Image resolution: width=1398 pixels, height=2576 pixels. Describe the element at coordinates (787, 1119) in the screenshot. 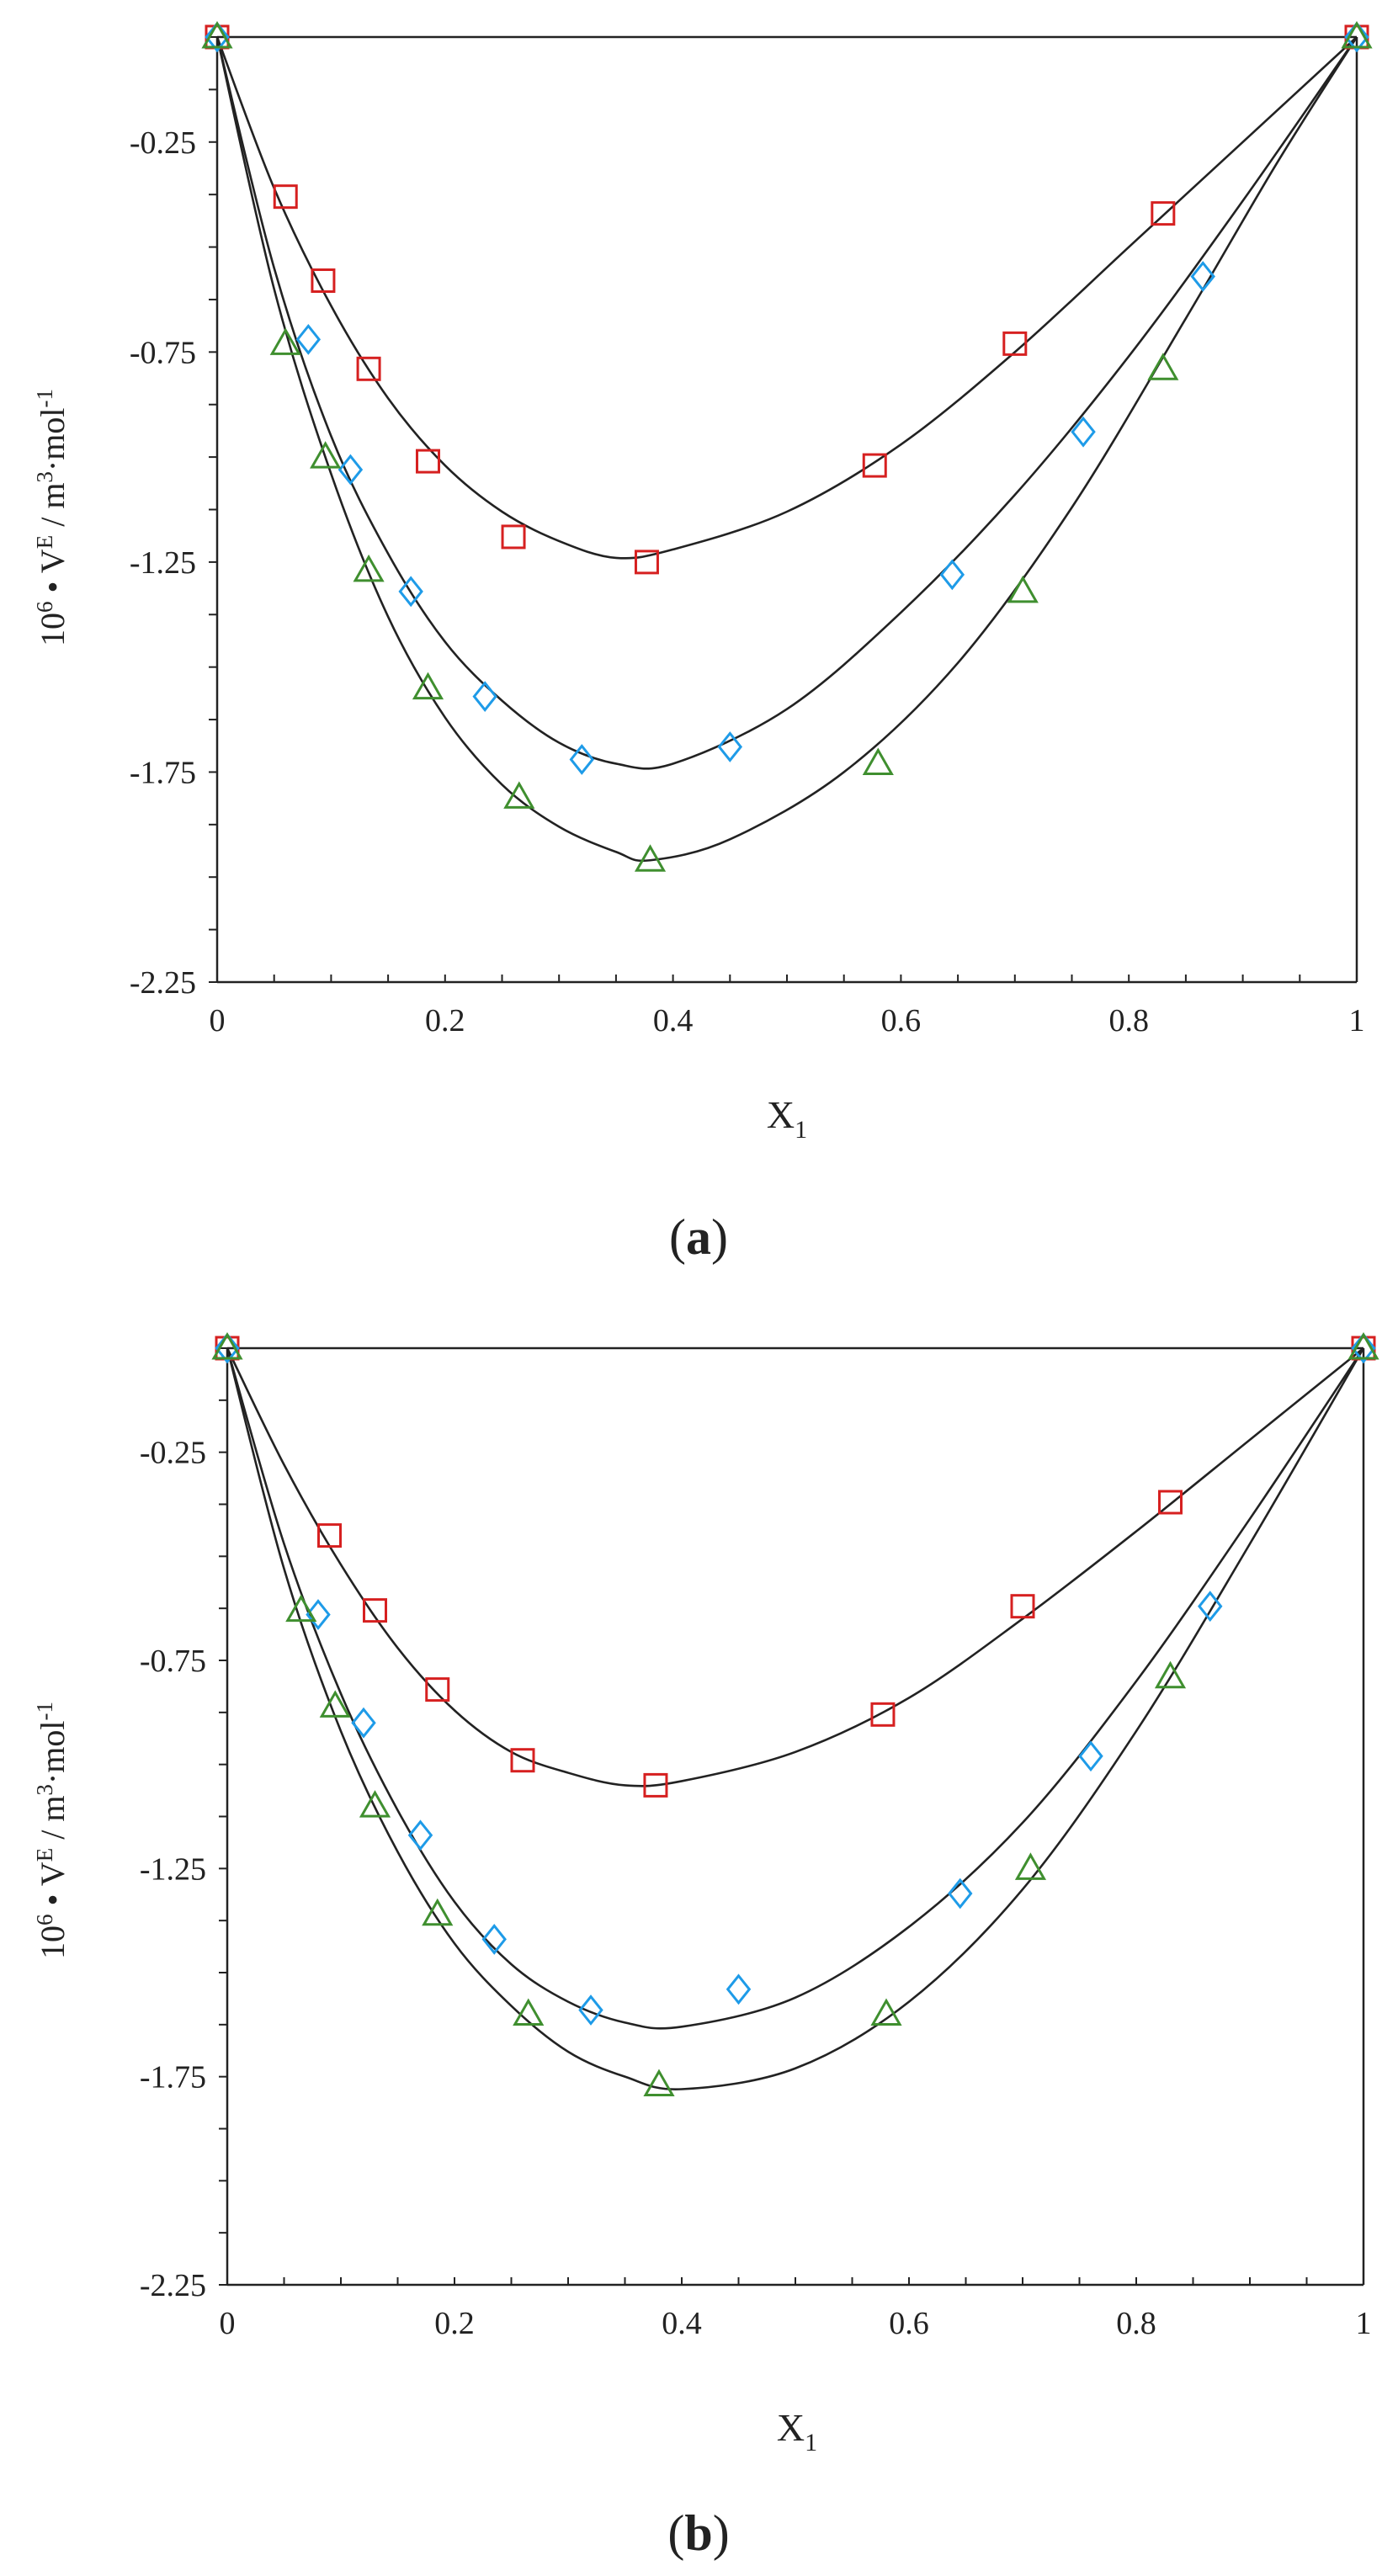

I see `x-axis-title-a: X1` at that location.